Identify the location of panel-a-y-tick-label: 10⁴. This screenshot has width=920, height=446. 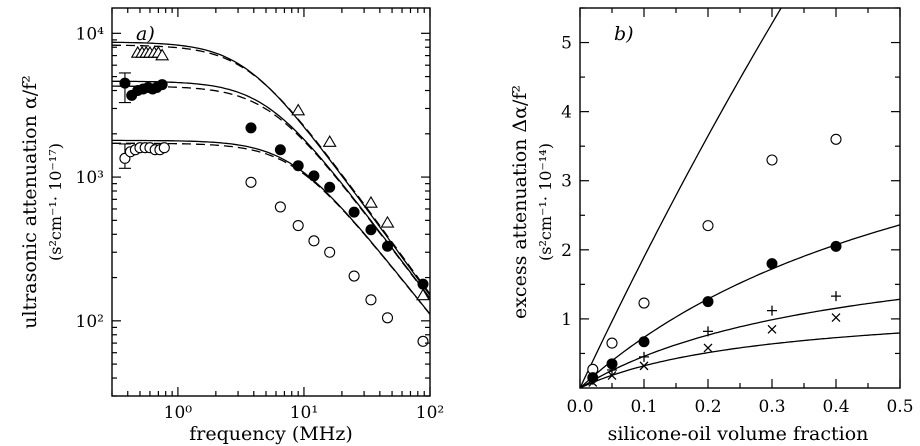
(90, 34).